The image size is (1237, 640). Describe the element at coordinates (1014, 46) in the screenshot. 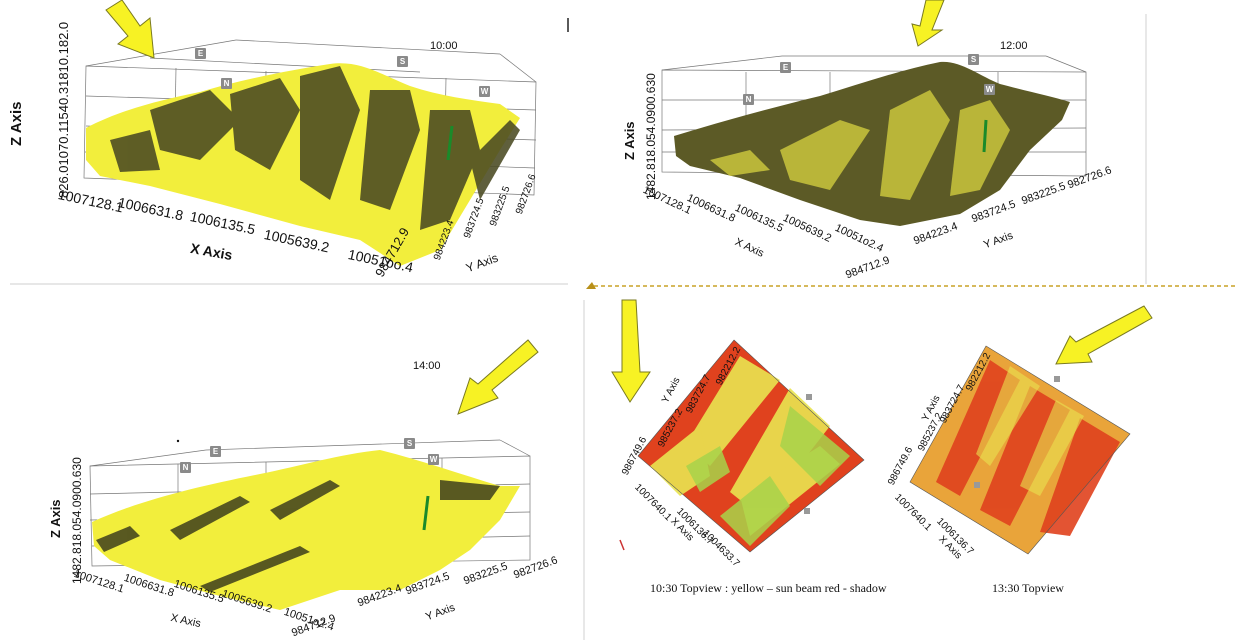

I see `time-label: 12:00` at that location.